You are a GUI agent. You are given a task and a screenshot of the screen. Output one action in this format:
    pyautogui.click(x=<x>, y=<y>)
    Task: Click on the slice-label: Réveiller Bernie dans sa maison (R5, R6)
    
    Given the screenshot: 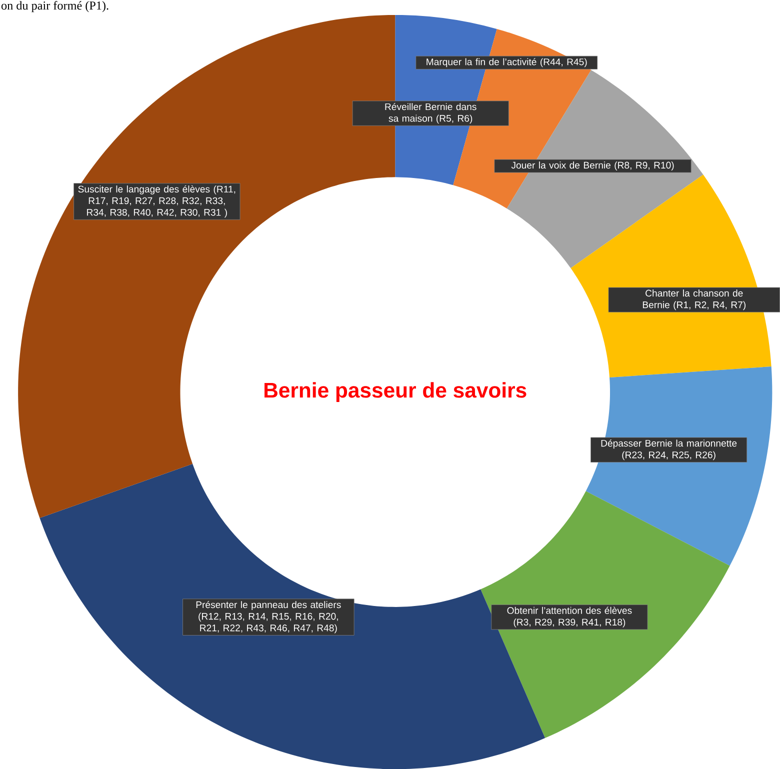 What is the action you would take?
    pyautogui.click(x=430, y=113)
    